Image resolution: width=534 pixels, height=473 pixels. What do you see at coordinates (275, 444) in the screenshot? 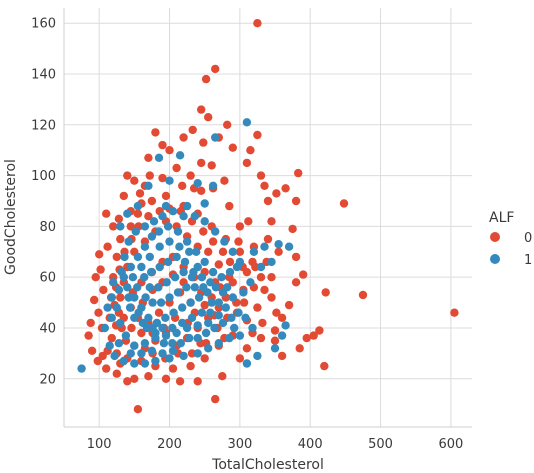
I see `x-tick-labels: 100 200 300 400 500 600` at bounding box center [275, 444].